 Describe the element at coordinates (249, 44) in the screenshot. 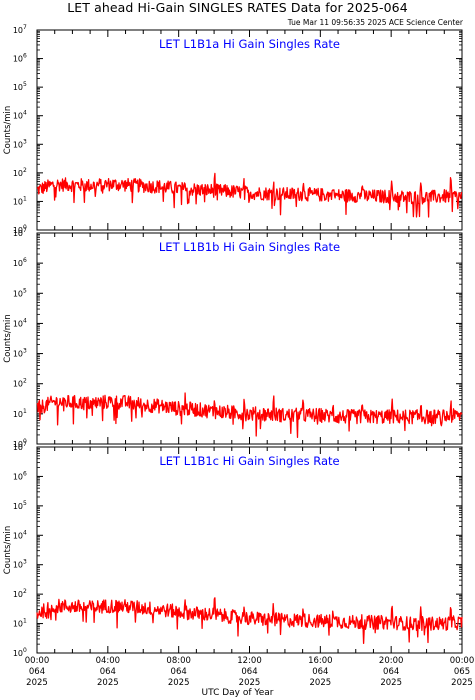

I see `panel-title: LET L1B1a Hi Gain Singles Rate` at that location.